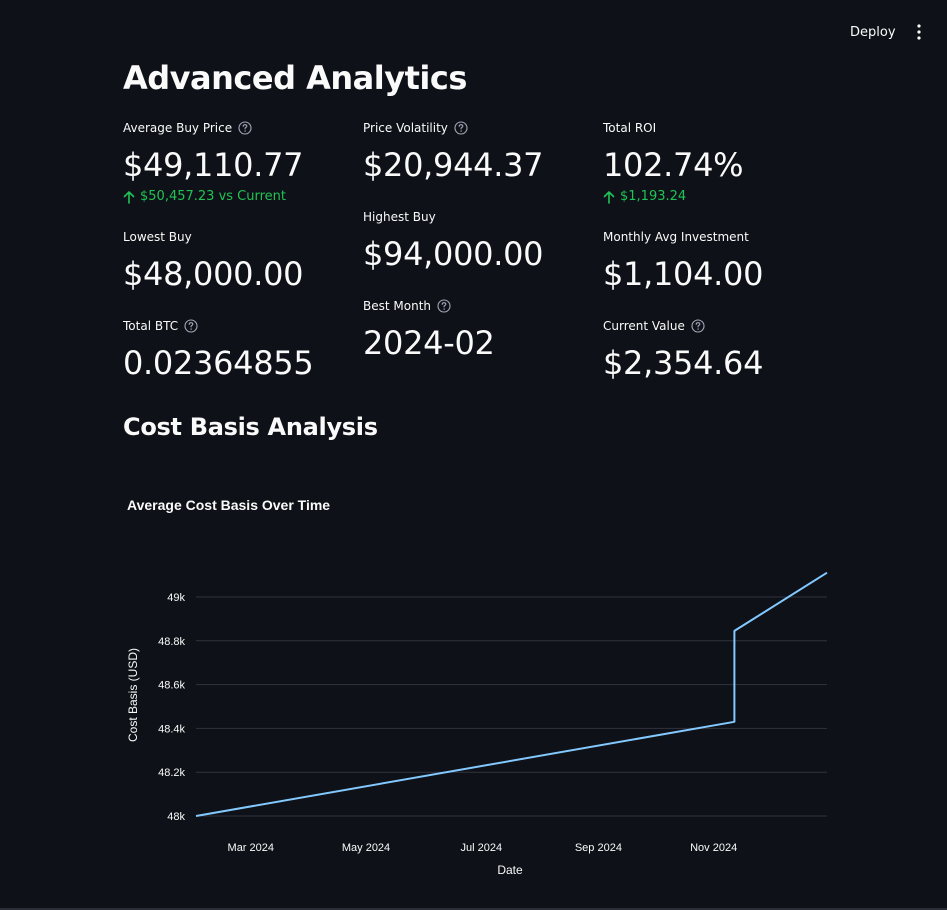  I want to click on x-axis: Mar 2024 May 2024 Jul 2024 Sep 2024 Nov 2024, so click(483, 848).